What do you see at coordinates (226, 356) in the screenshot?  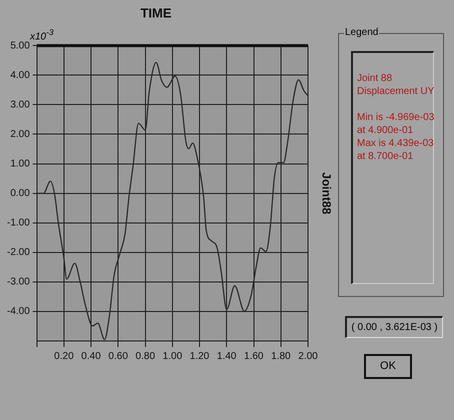 I see `x-tick-label: 1.40` at bounding box center [226, 356].